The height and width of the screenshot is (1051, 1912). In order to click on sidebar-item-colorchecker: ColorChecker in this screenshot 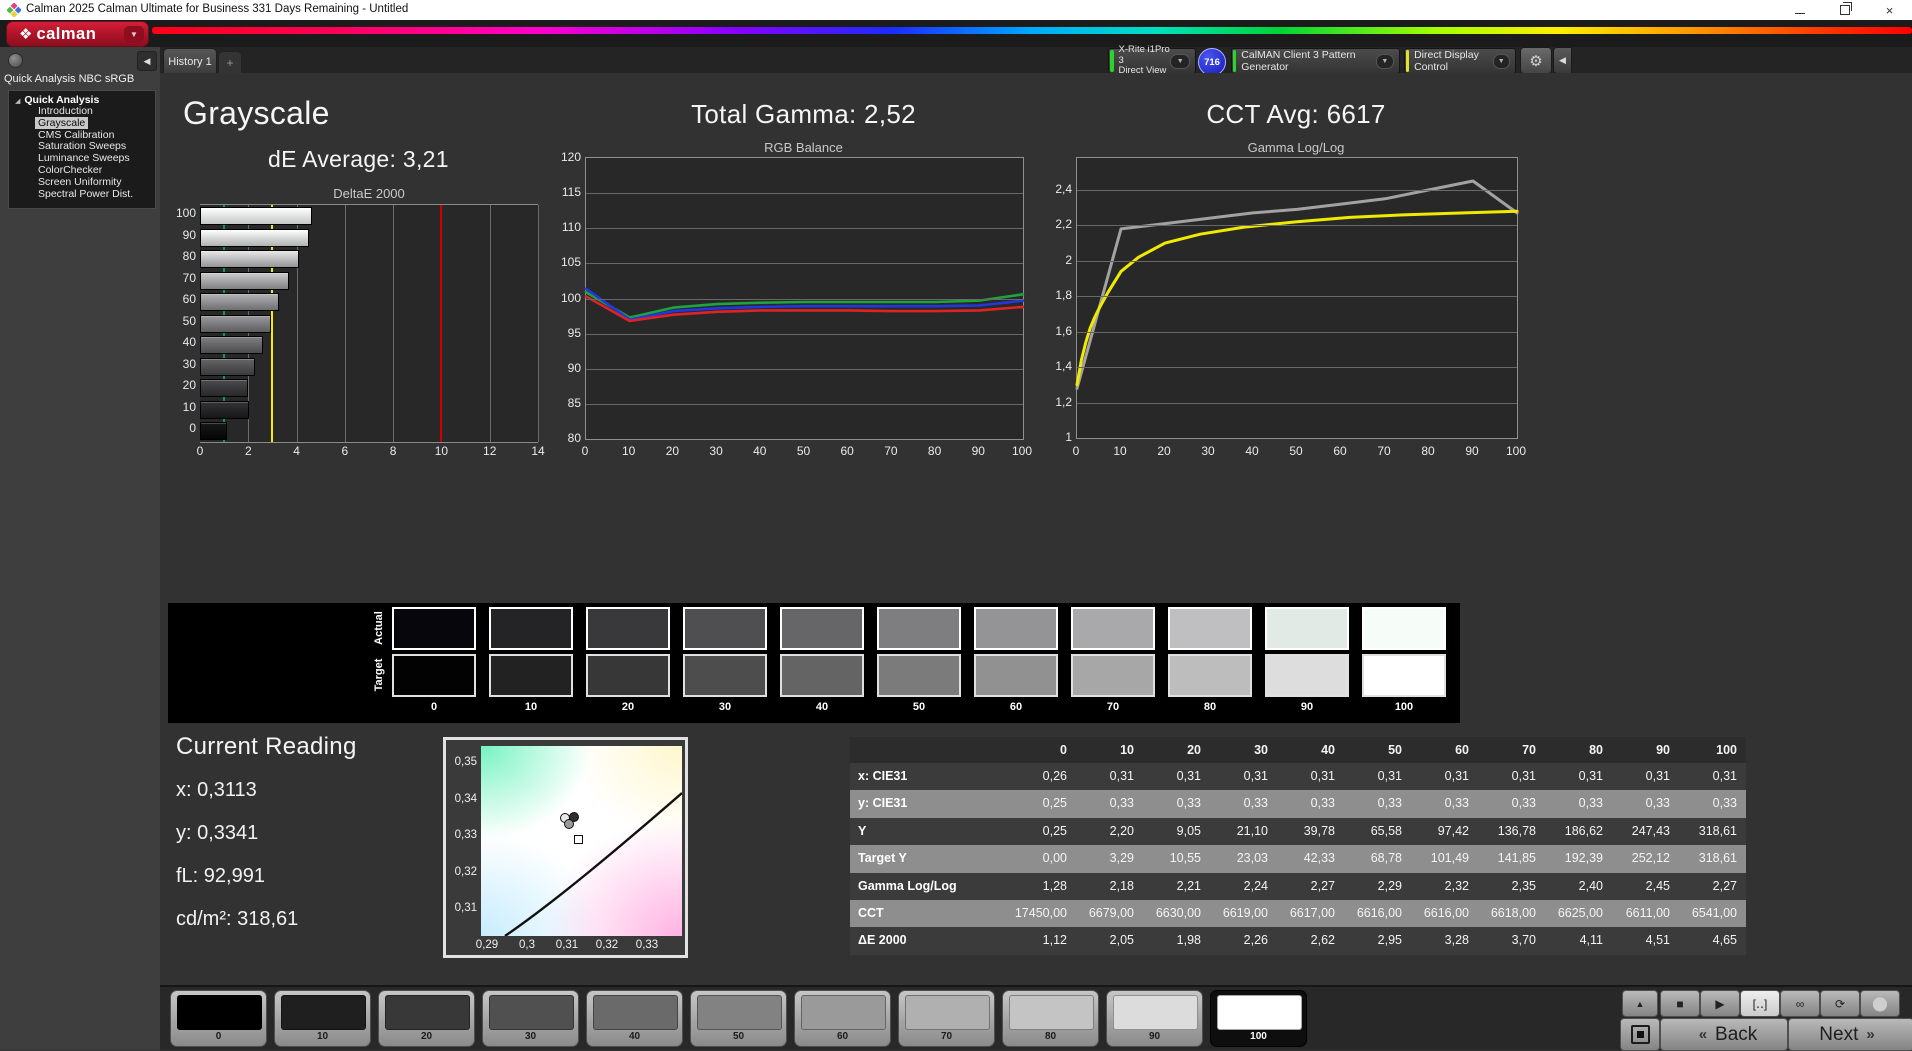, I will do `click(70, 169)`.